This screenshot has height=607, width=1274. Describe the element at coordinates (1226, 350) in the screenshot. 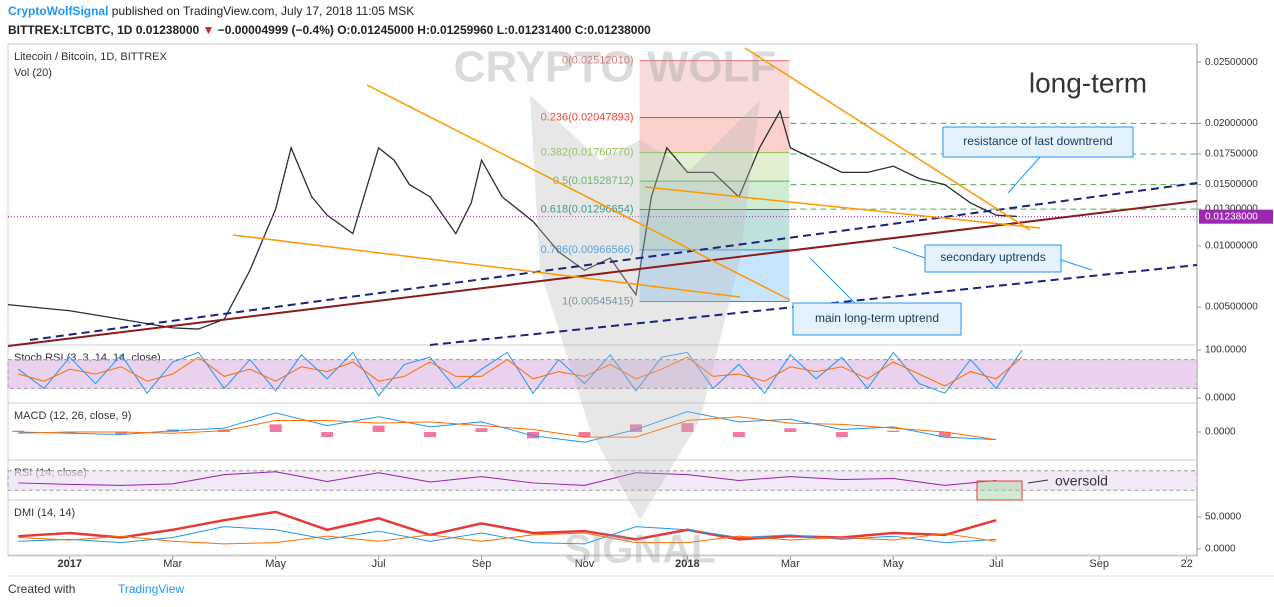

I see `y-tick-label: 100.0000` at that location.